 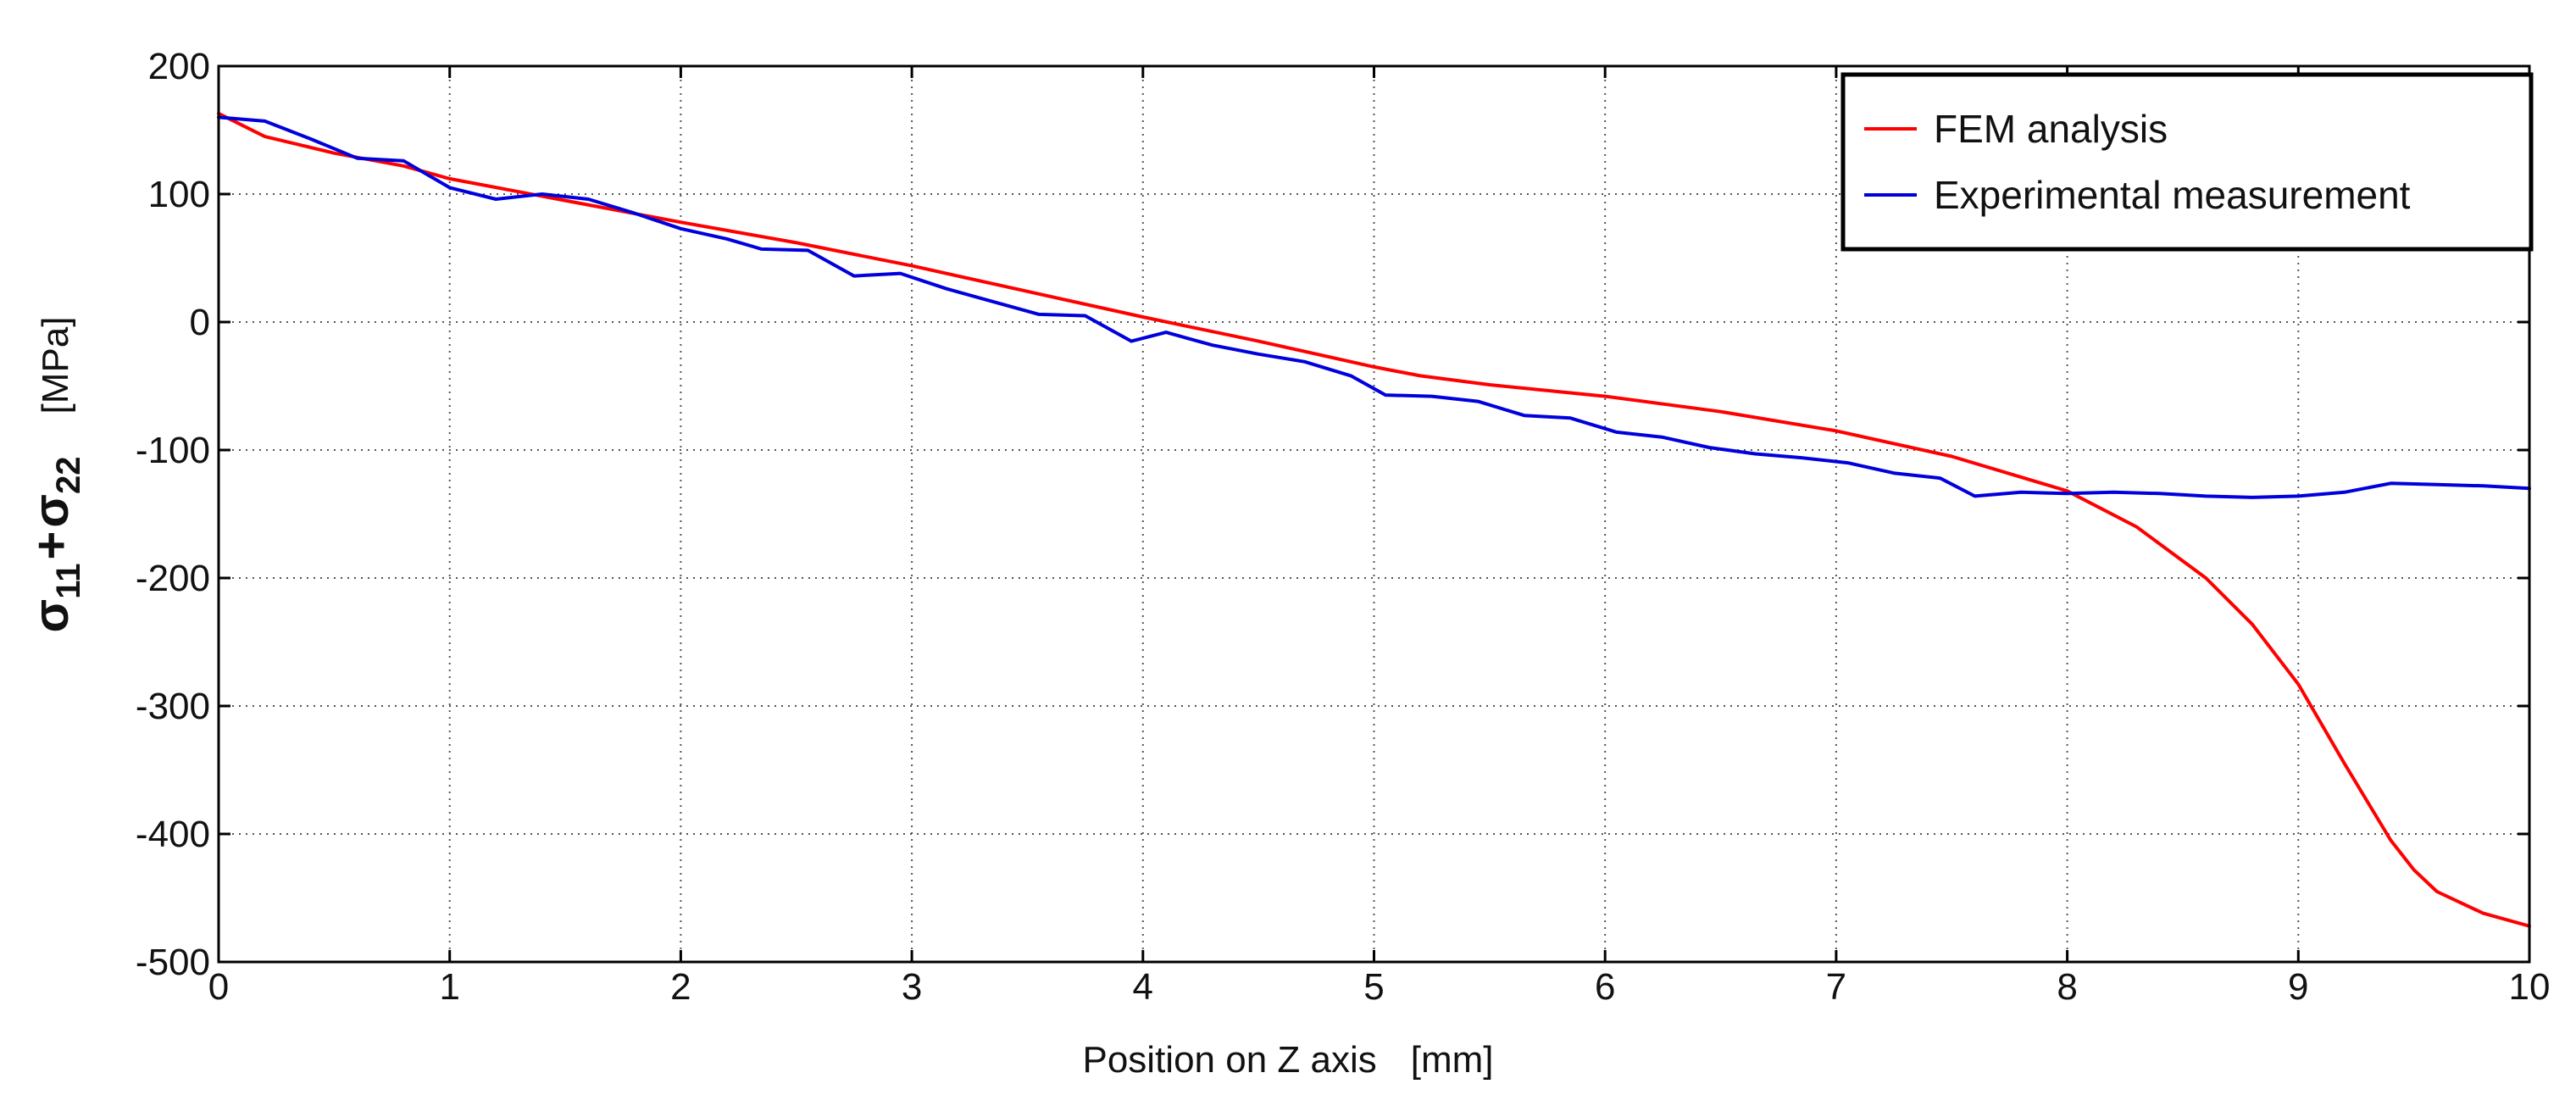 What do you see at coordinates (173, 834) in the screenshot?
I see `y-tick-label: -400` at bounding box center [173, 834].